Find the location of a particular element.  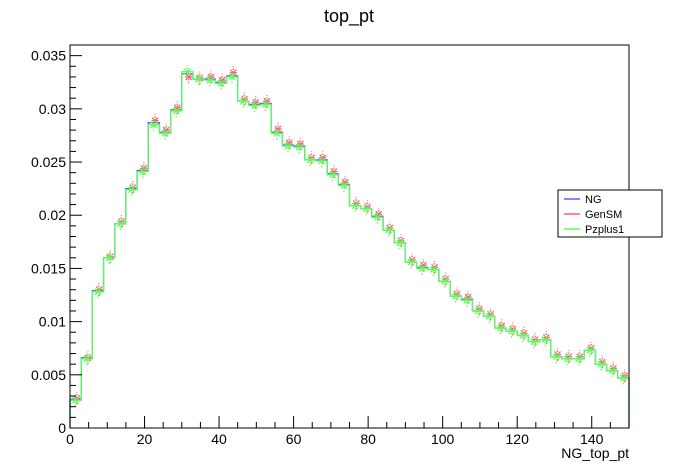

y-tick-label: 0 is located at coordinates (62, 428).